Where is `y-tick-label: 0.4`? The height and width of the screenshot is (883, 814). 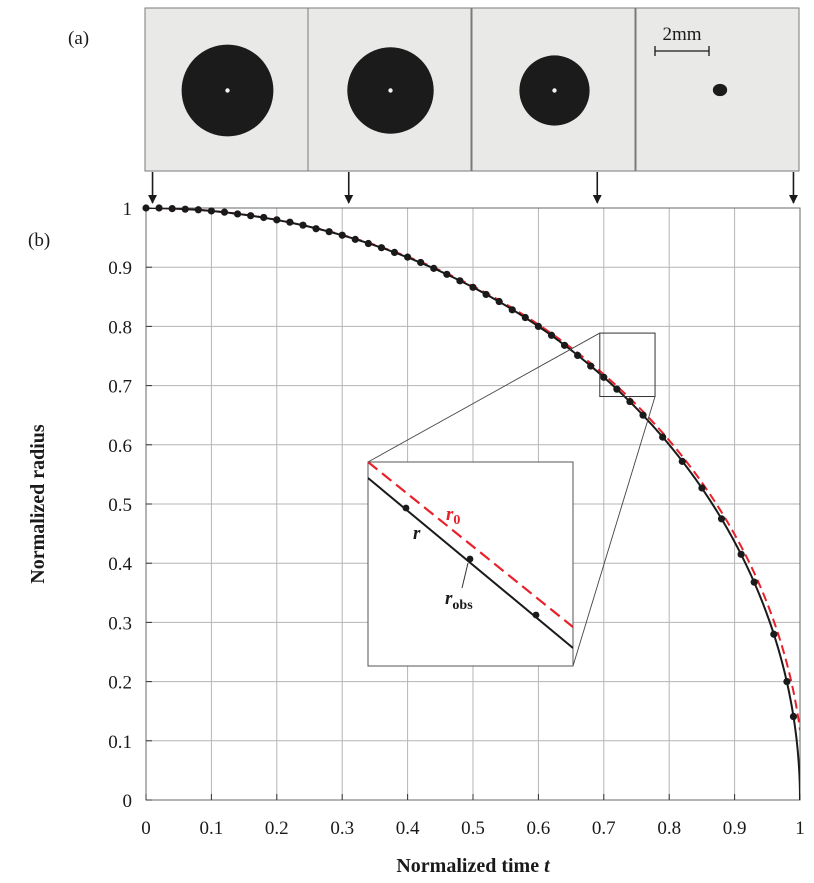
y-tick-label: 0.4 is located at coordinates (120, 564).